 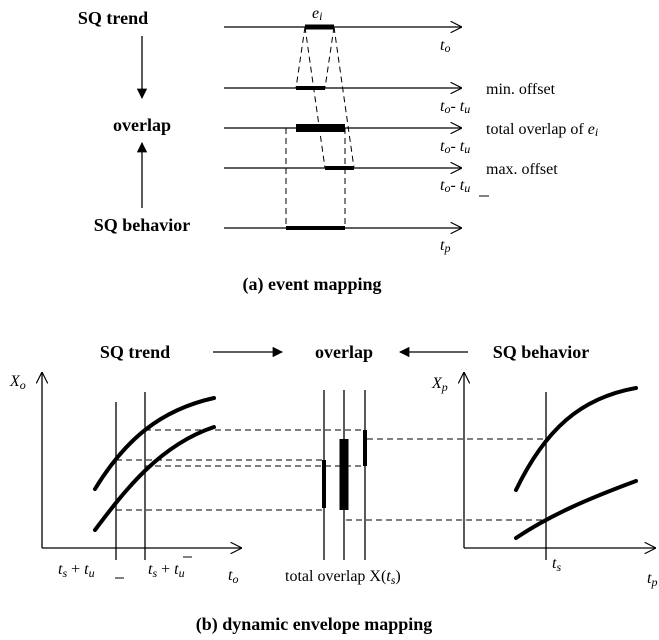 What do you see at coordinates (521, 89) in the screenshot?
I see `min-offset-label: min. offset` at bounding box center [521, 89].